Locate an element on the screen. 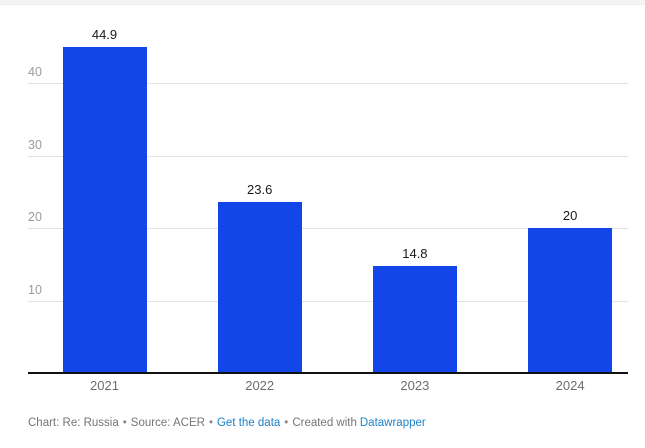  source-credit: Source: ACER is located at coordinates (167, 423).